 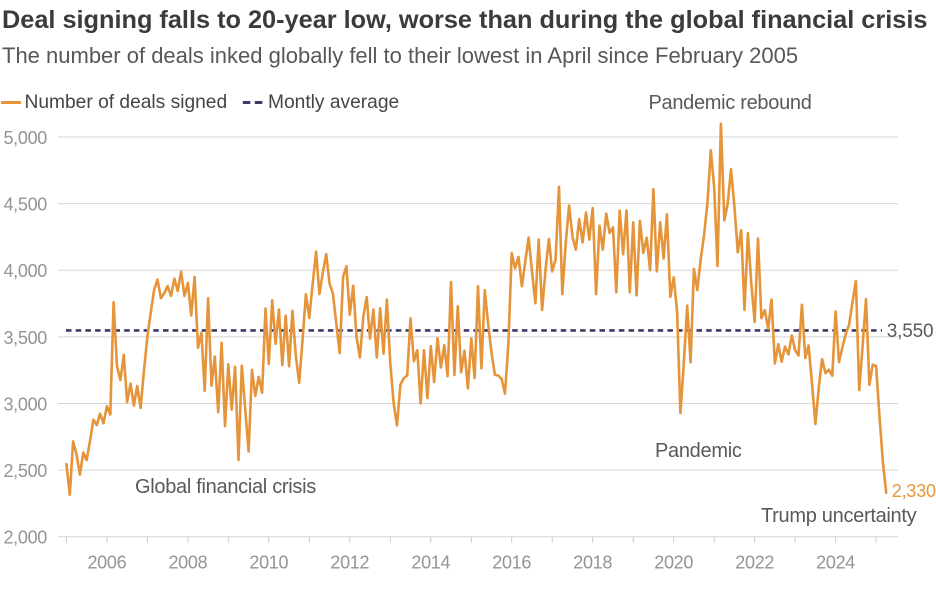 What do you see at coordinates (729, 103) in the screenshot?
I see `svg-text: Pandemic rebound` at bounding box center [729, 103].